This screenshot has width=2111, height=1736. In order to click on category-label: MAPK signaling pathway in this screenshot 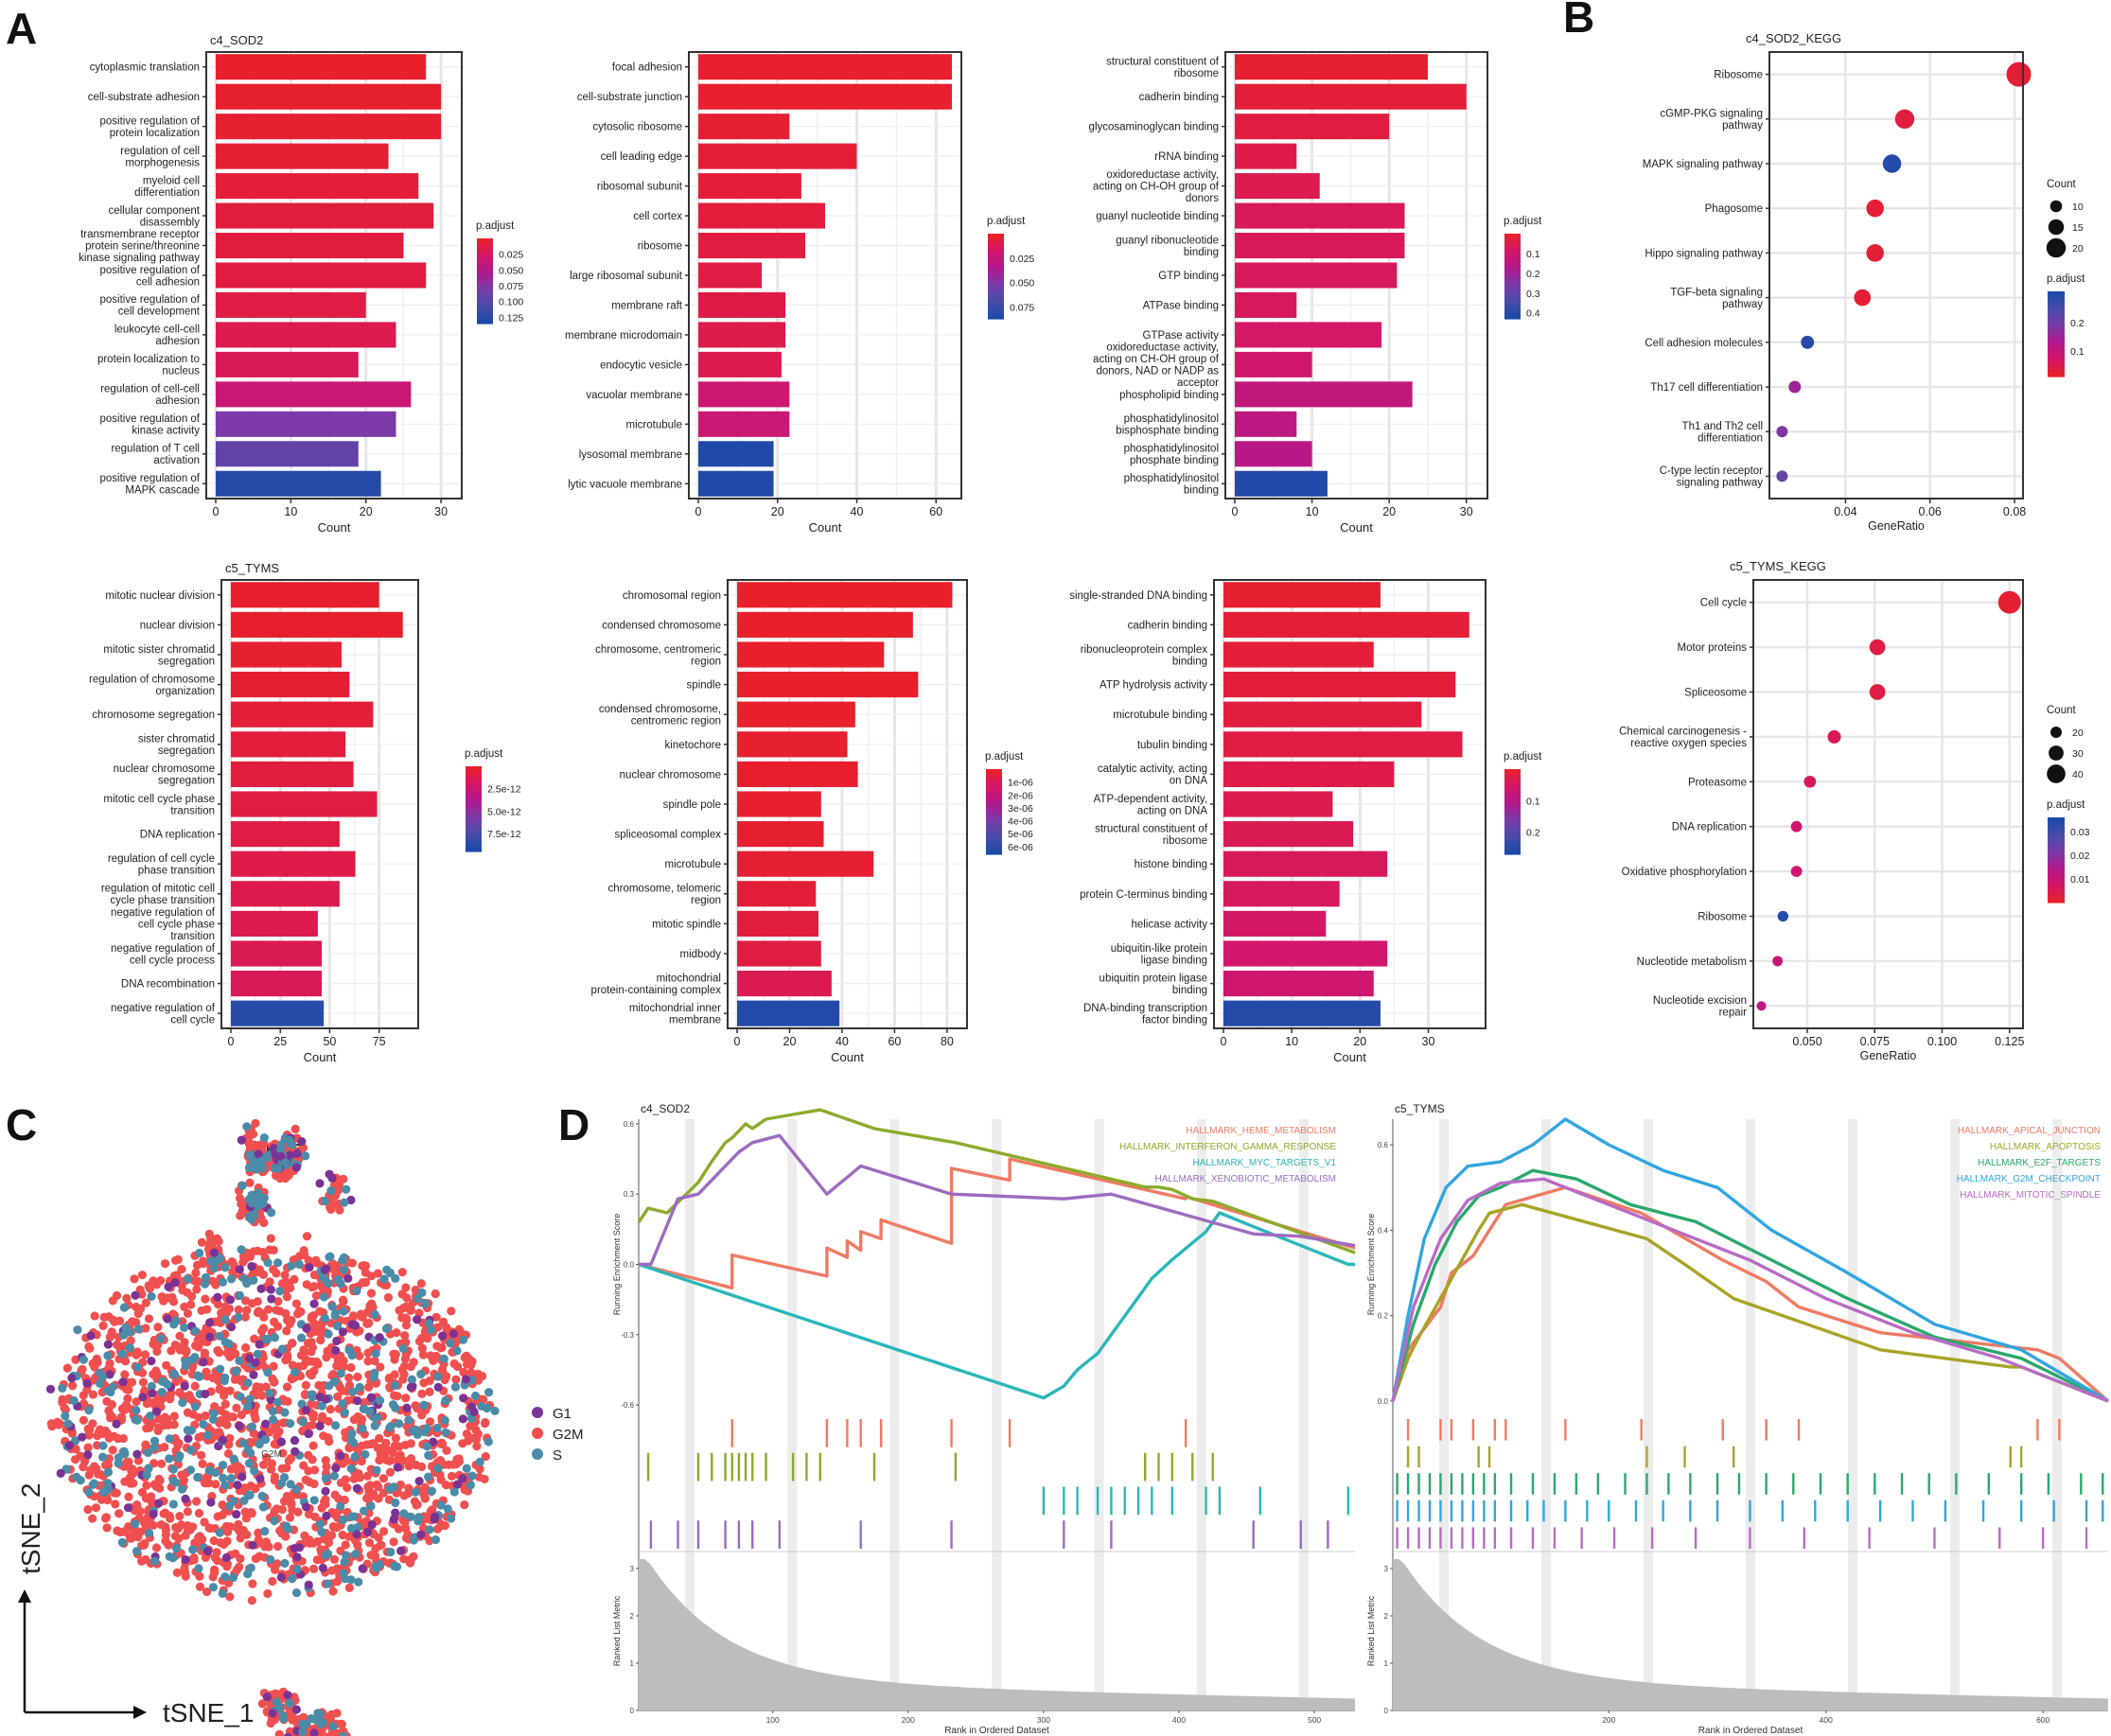, I will do `click(1703, 164)`.